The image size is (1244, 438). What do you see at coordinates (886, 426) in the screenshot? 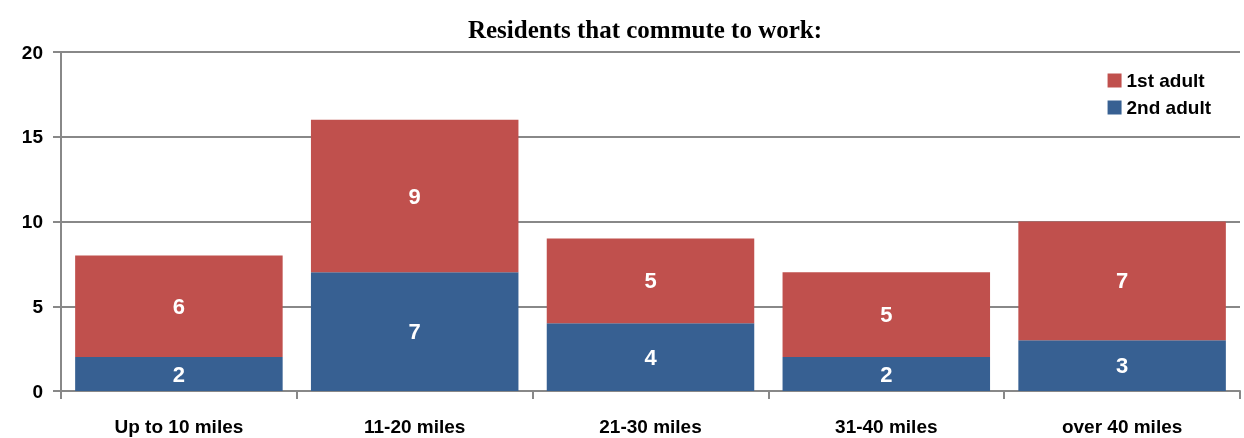
I see `x-tick-label: 31-40 miles` at bounding box center [886, 426].